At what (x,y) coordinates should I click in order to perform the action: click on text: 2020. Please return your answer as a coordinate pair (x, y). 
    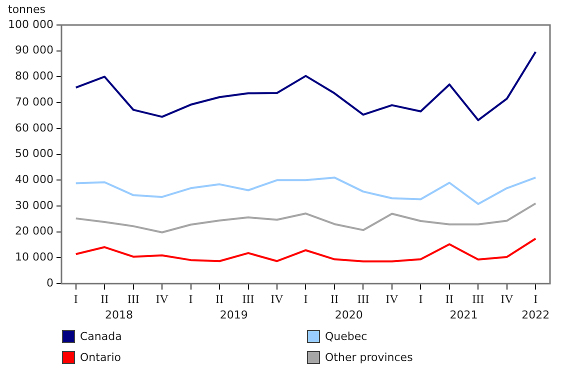
    Looking at the image, I should click on (348, 315).